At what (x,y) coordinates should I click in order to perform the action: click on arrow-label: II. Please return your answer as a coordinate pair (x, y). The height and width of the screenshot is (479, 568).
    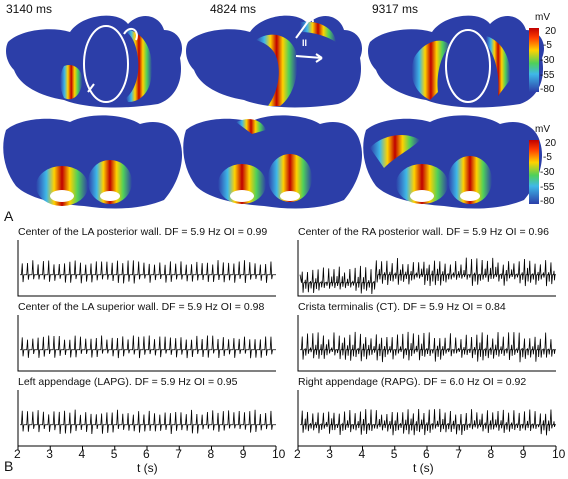
    Looking at the image, I should click on (304, 43).